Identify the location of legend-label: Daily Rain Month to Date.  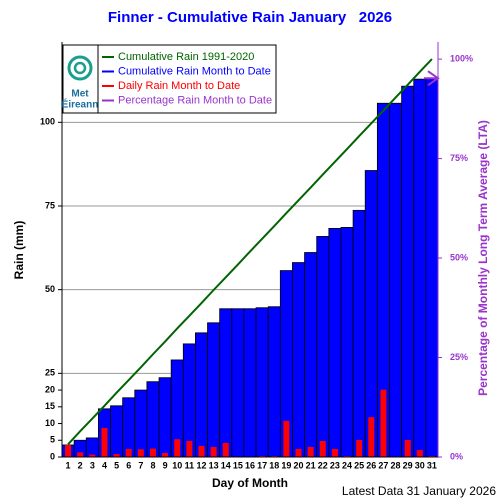
(179, 86).